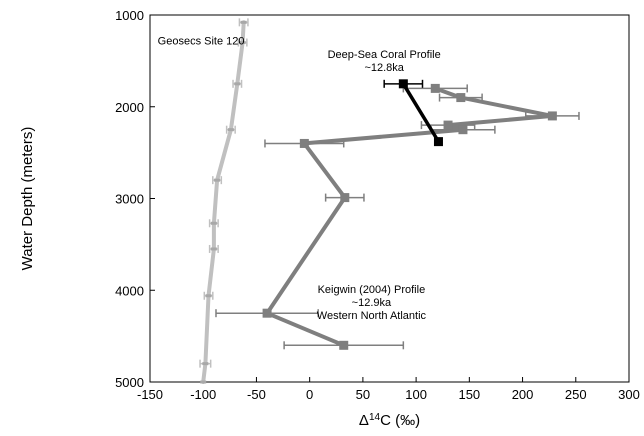  What do you see at coordinates (400, 420) in the screenshot?
I see `x-axis-title-suffix: C (‰)` at bounding box center [400, 420].